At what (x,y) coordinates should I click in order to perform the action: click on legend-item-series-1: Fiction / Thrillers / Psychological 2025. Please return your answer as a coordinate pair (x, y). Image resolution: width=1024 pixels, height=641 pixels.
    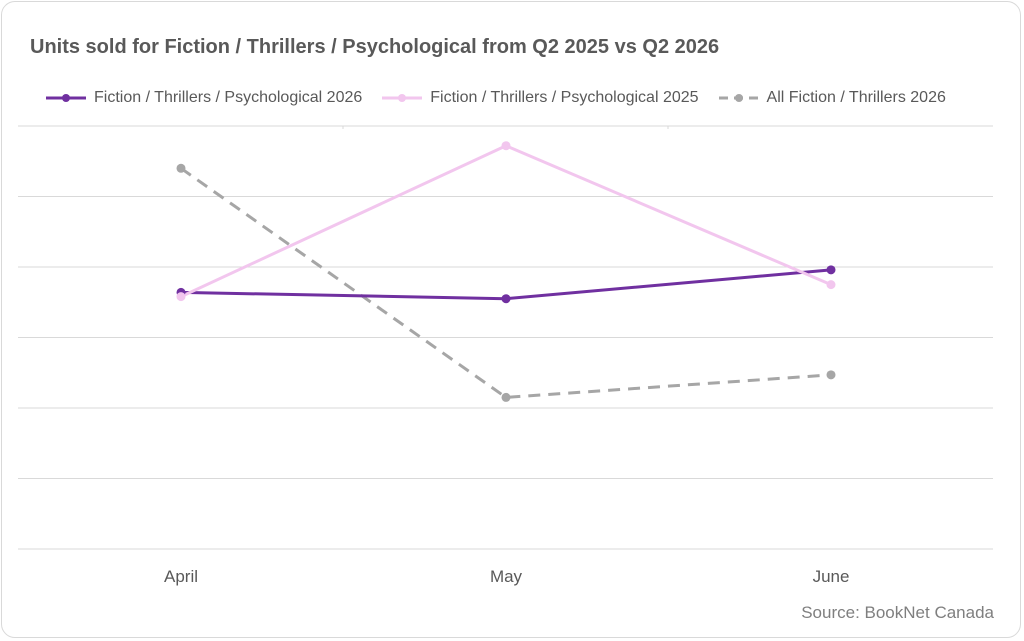
    Looking at the image, I should click on (539, 98).